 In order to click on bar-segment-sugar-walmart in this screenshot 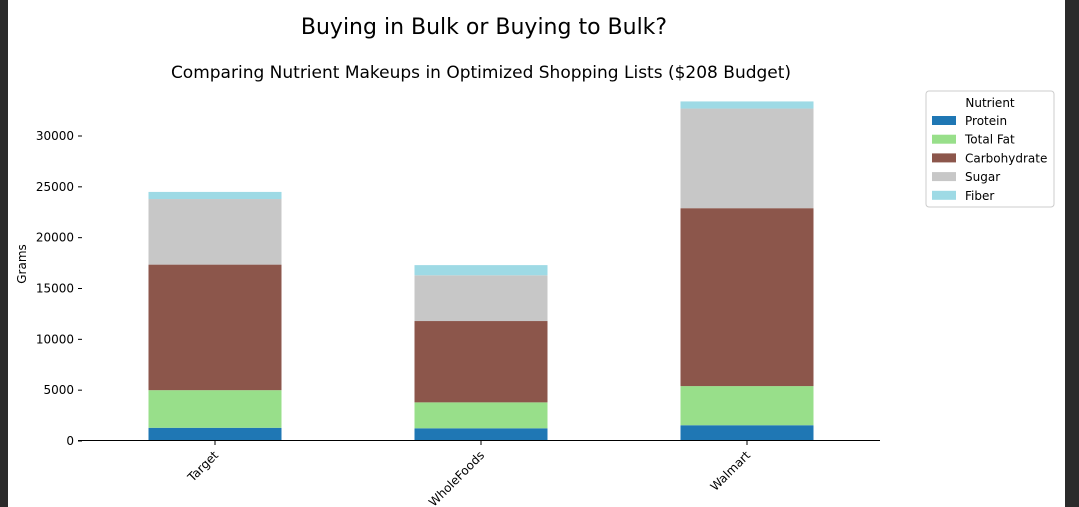, I will do `click(747, 158)`.